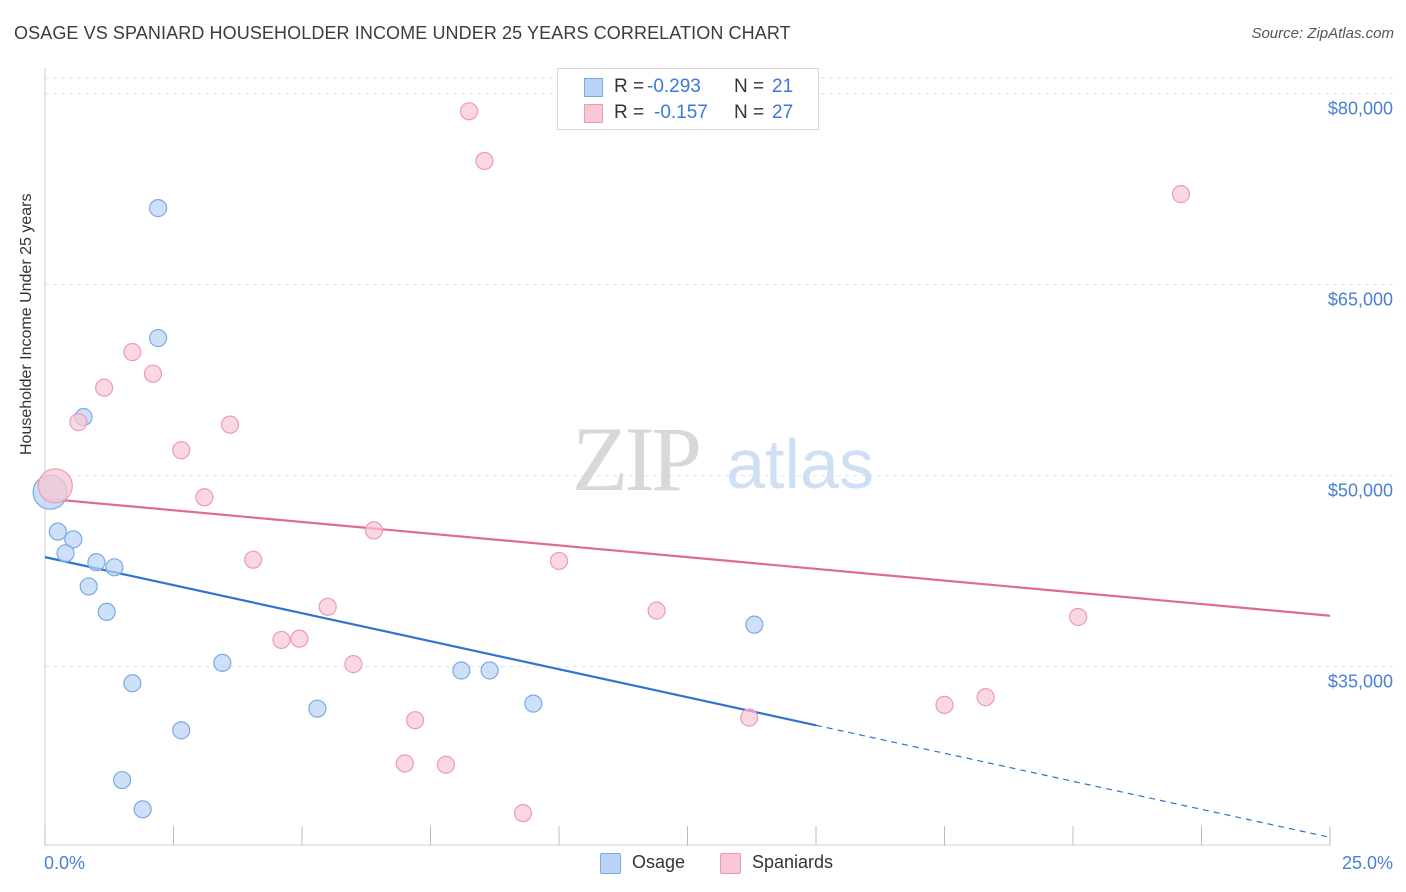 Image resolution: width=1406 pixels, height=892 pixels. Describe the element at coordinates (674, 86) in the screenshot. I see `r-value: -0.293` at that location.